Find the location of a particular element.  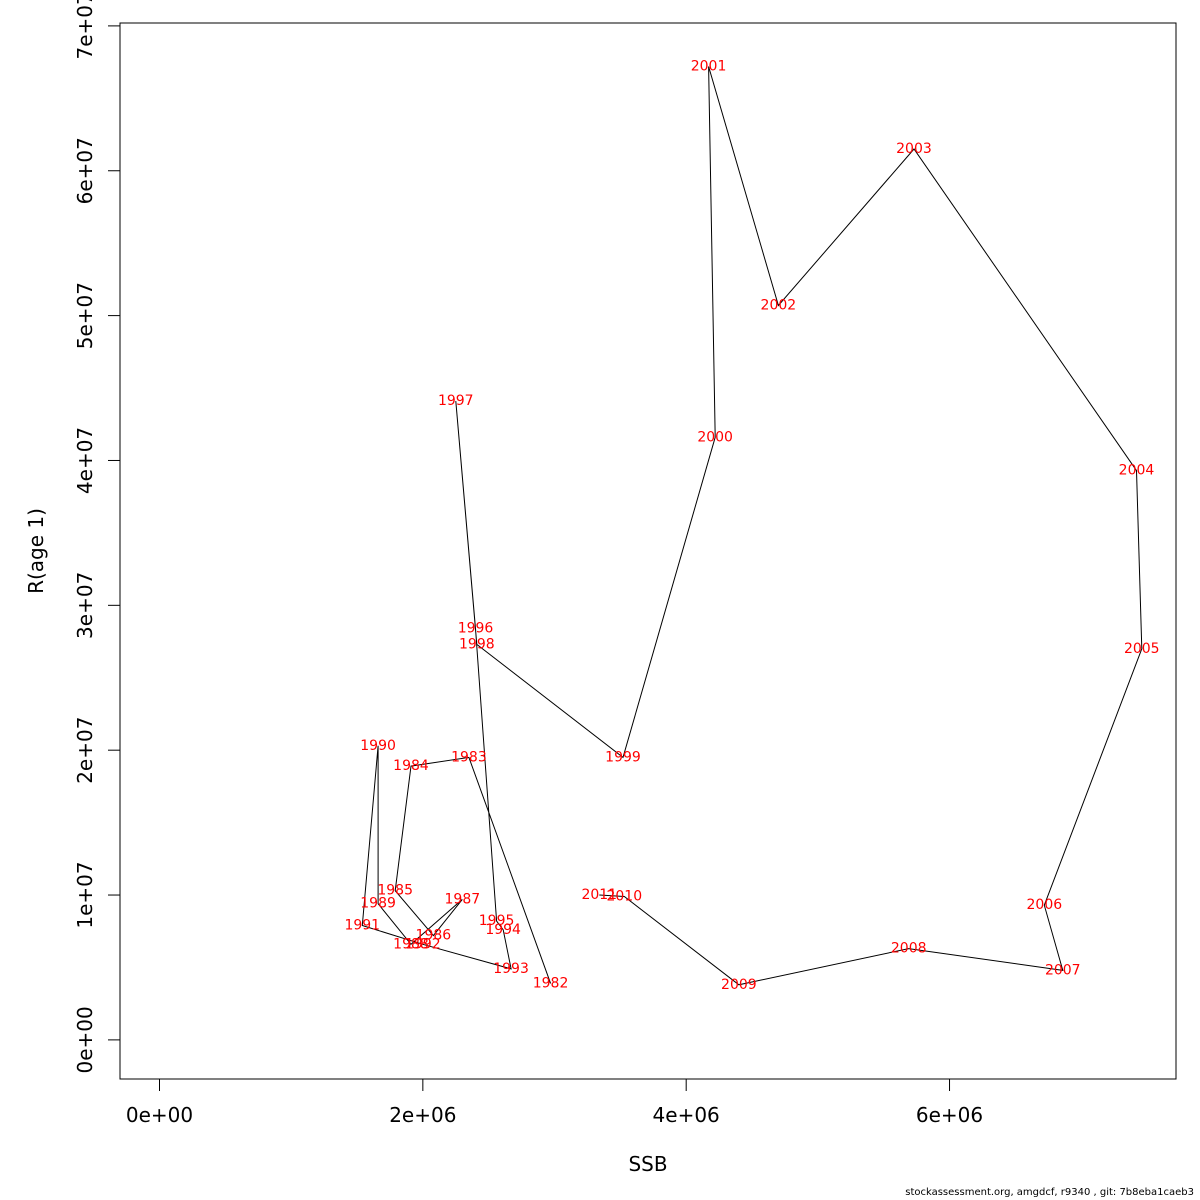

y-tick-label: 2e+07 is located at coordinates (85, 750).